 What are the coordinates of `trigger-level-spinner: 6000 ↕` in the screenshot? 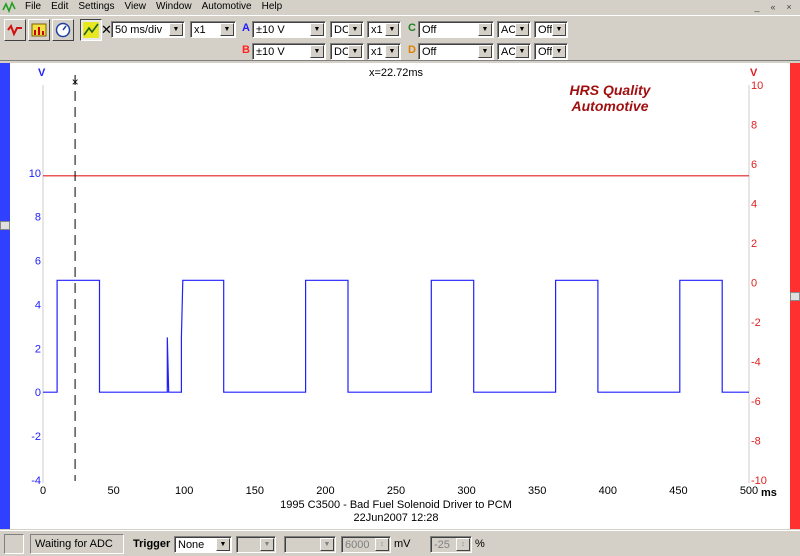 It's located at (366, 544).